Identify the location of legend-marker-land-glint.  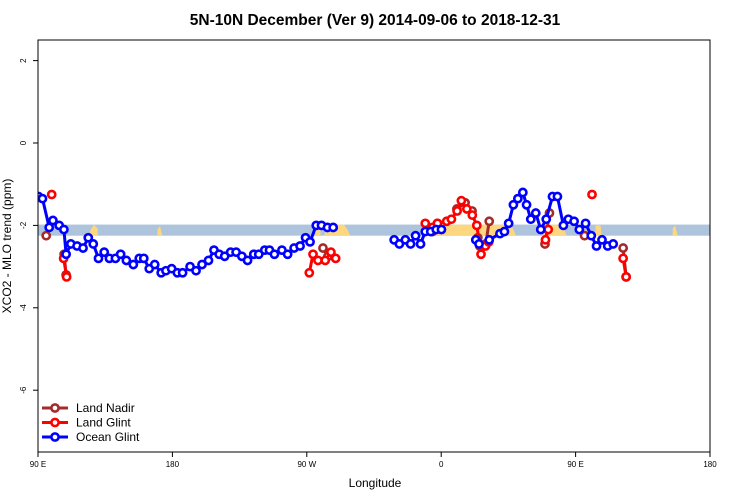
(55, 422).